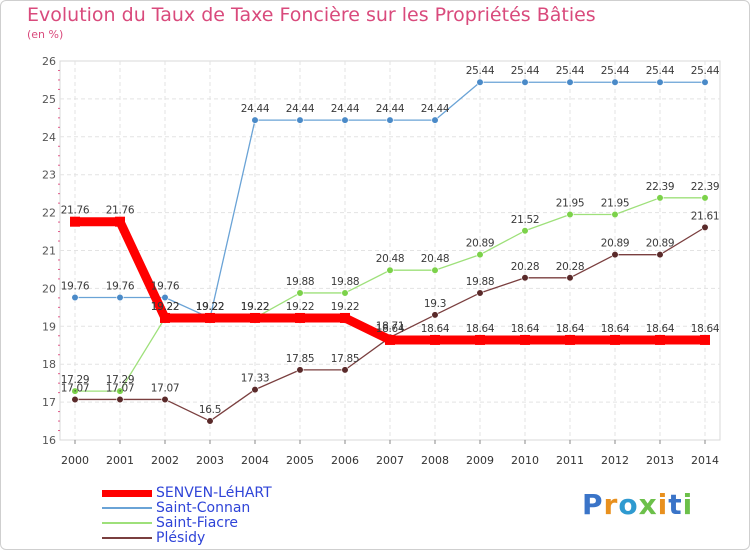 This screenshot has height=550, width=750. I want to click on data-label: 17.33, so click(255, 379).